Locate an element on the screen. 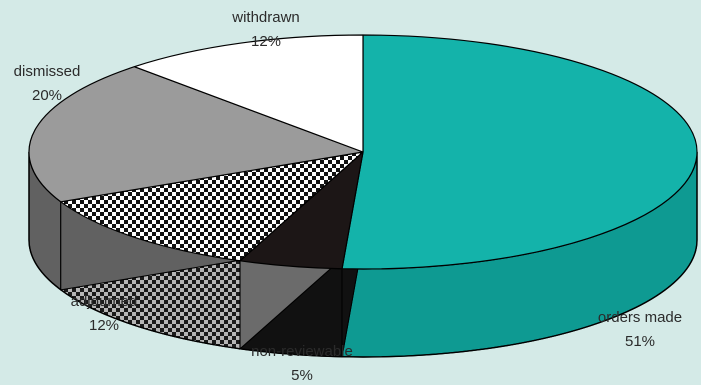 Image resolution: width=701 pixels, height=385 pixels. slice-value-adjourned: 12% is located at coordinates (104, 325).